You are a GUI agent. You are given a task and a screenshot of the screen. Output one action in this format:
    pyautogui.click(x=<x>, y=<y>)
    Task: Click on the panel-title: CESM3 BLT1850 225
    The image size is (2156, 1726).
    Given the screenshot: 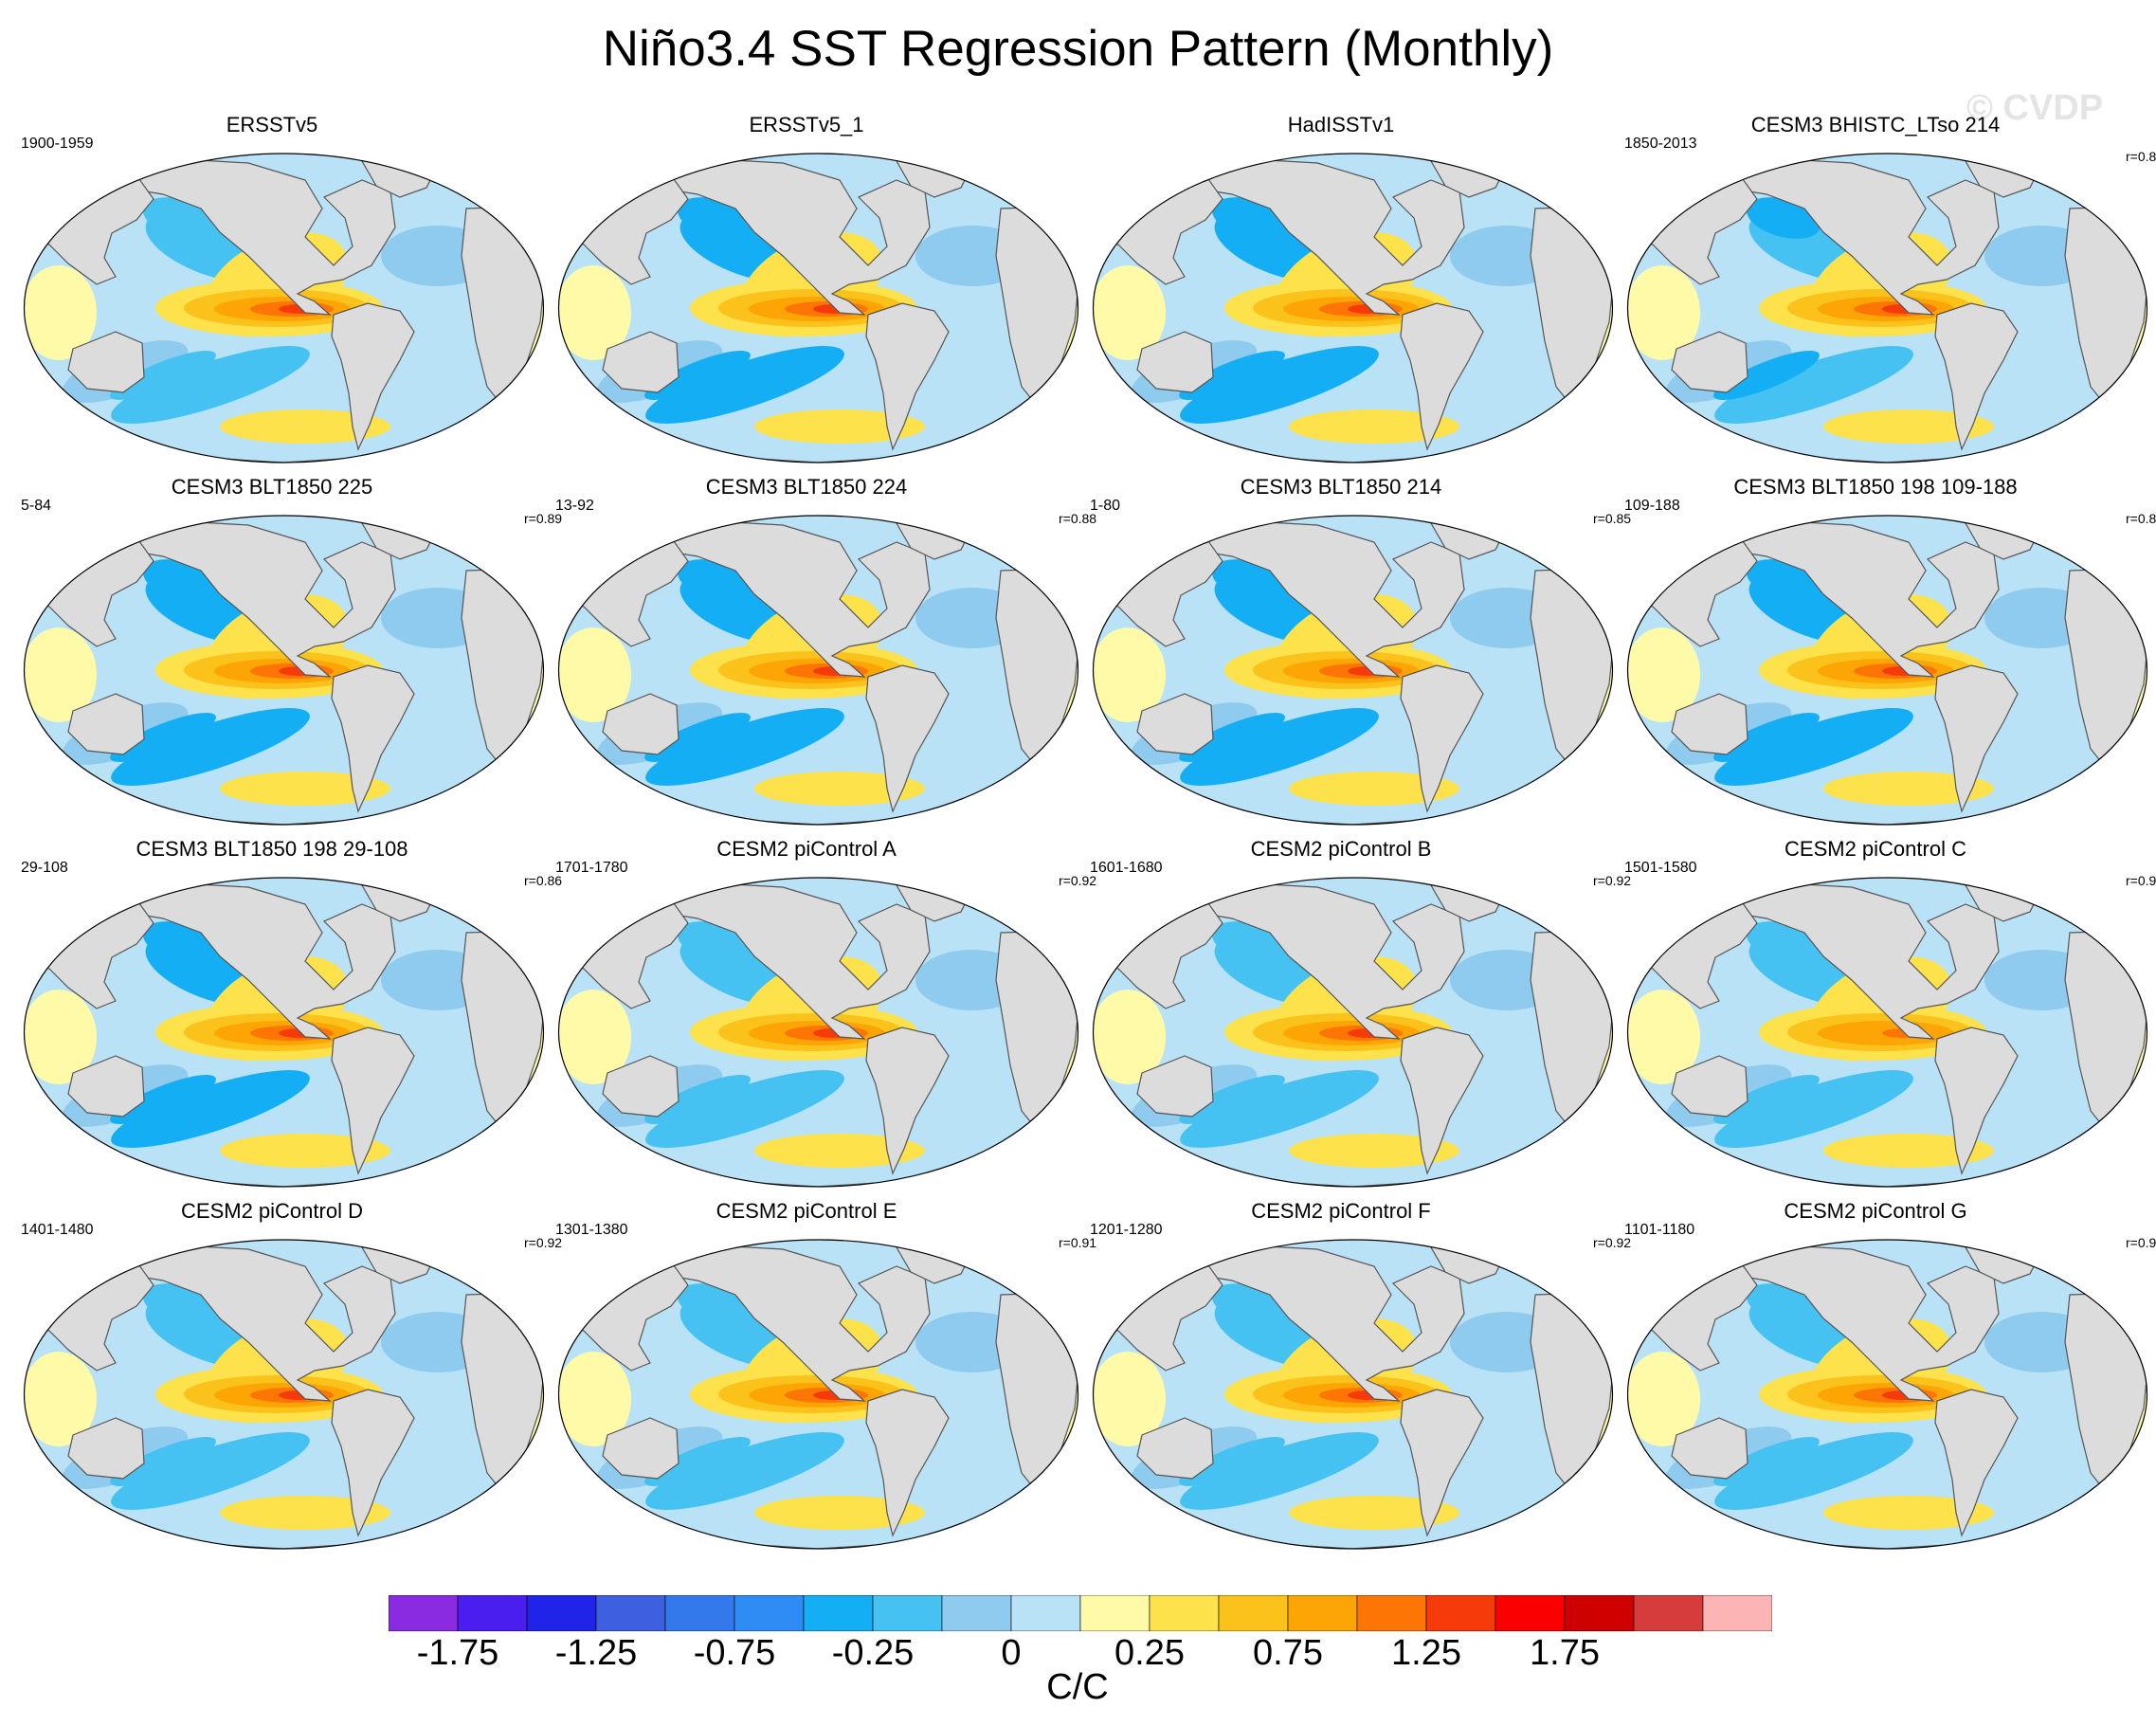 What is the action you would take?
    pyautogui.click(x=272, y=487)
    